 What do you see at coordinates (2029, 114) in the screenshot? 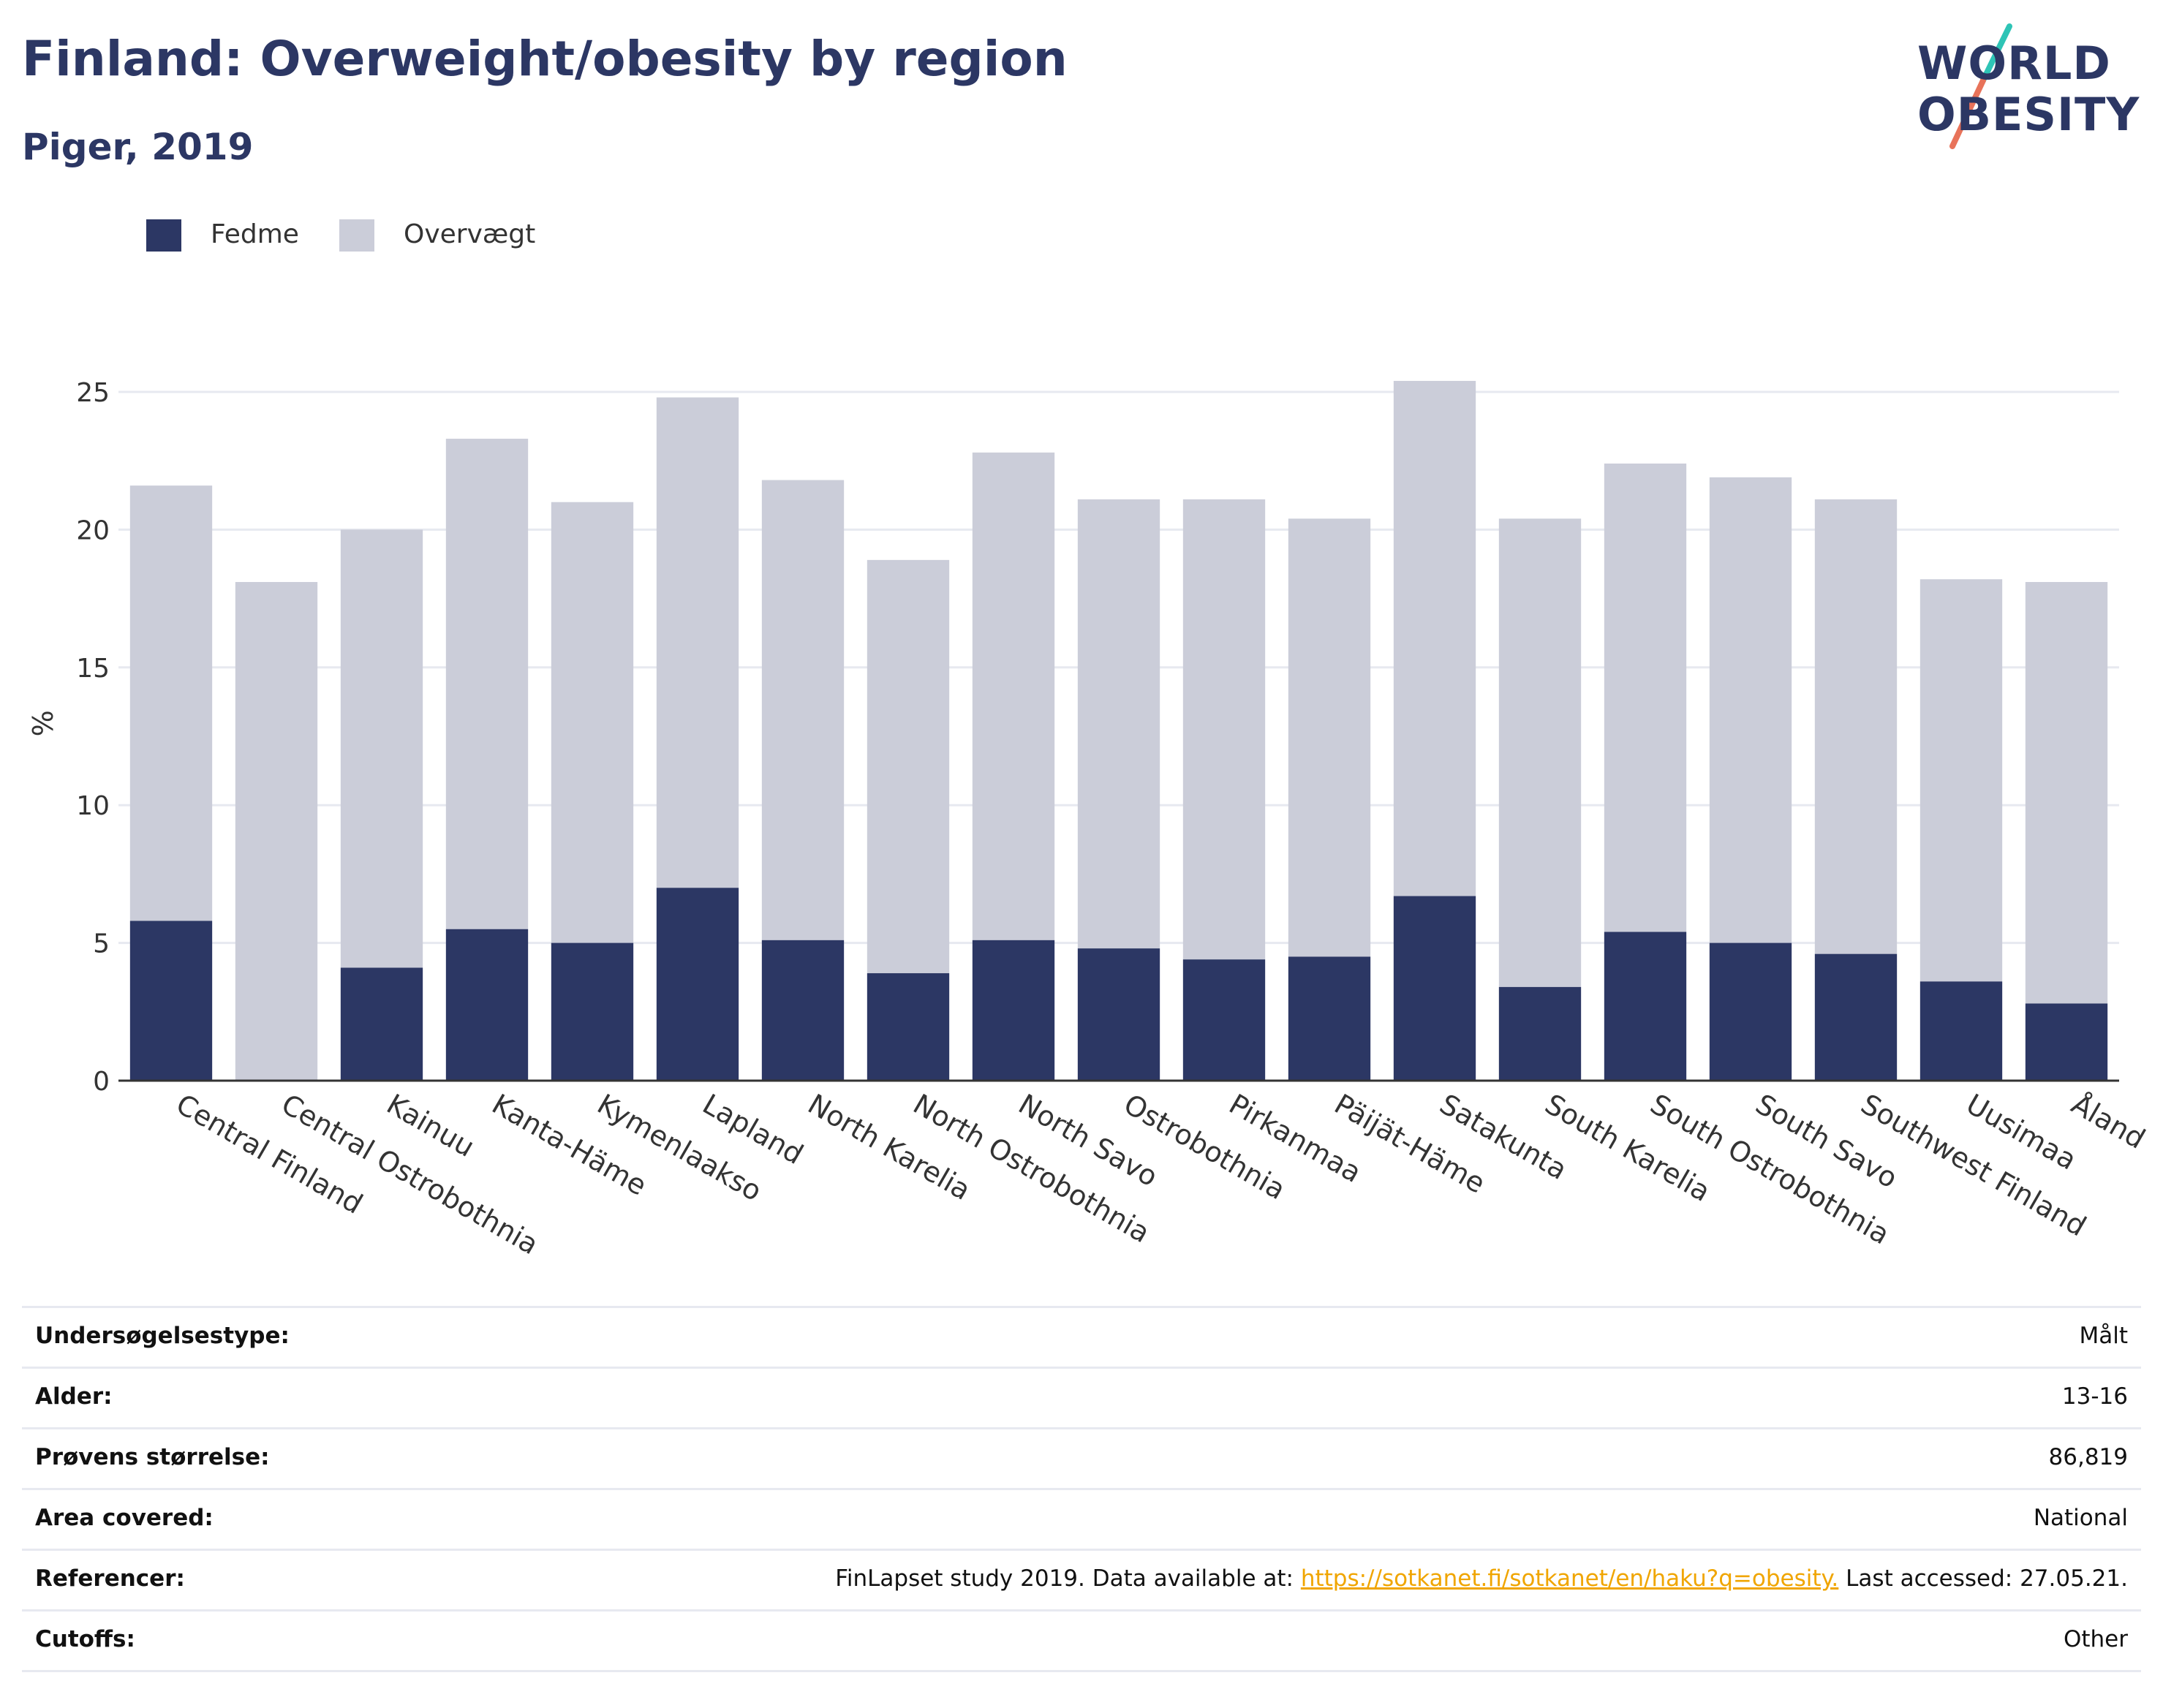
I see `logo-text-obesity: OBESITY` at bounding box center [2029, 114].